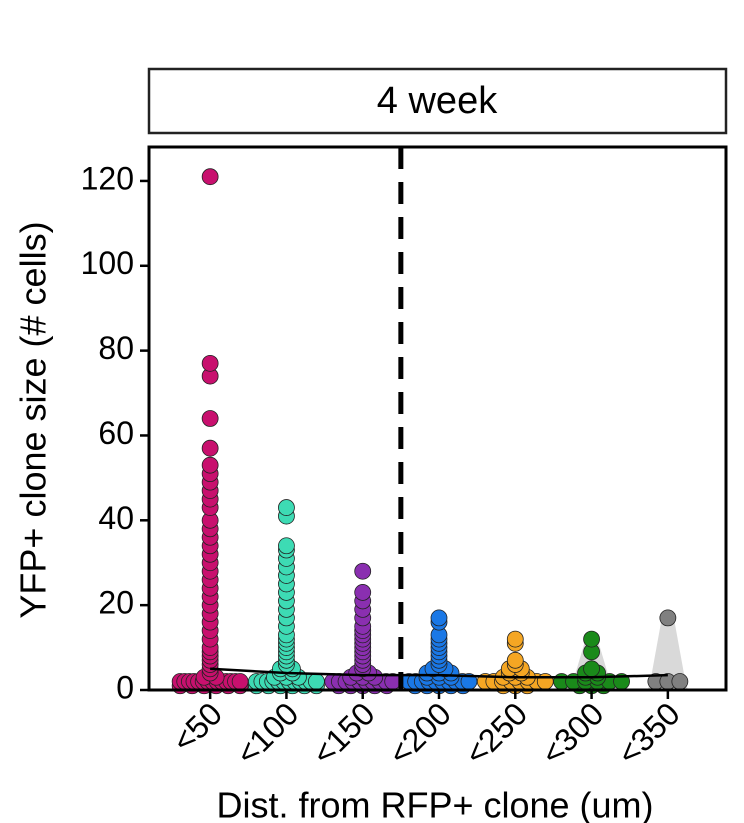 The image size is (744, 823). Describe the element at coordinates (648, 733) in the screenshot. I see `x-tick-label: <350` at that location.